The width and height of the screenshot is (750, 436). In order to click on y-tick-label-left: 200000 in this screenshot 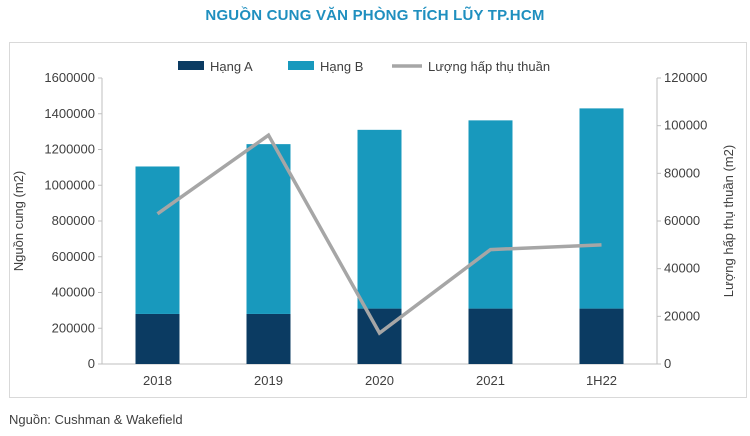, I will do `click(73, 327)`.